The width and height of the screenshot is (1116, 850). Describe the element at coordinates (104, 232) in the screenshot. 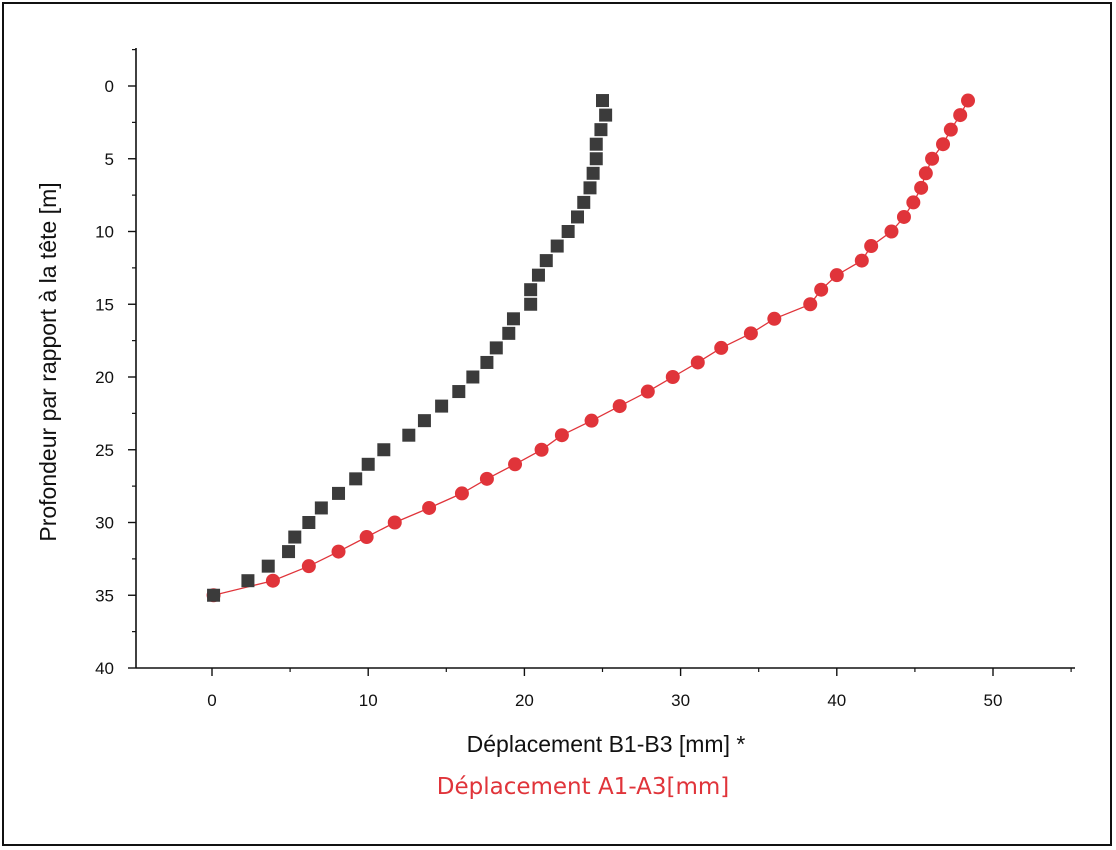

I see `y-tick-label: 10` at that location.